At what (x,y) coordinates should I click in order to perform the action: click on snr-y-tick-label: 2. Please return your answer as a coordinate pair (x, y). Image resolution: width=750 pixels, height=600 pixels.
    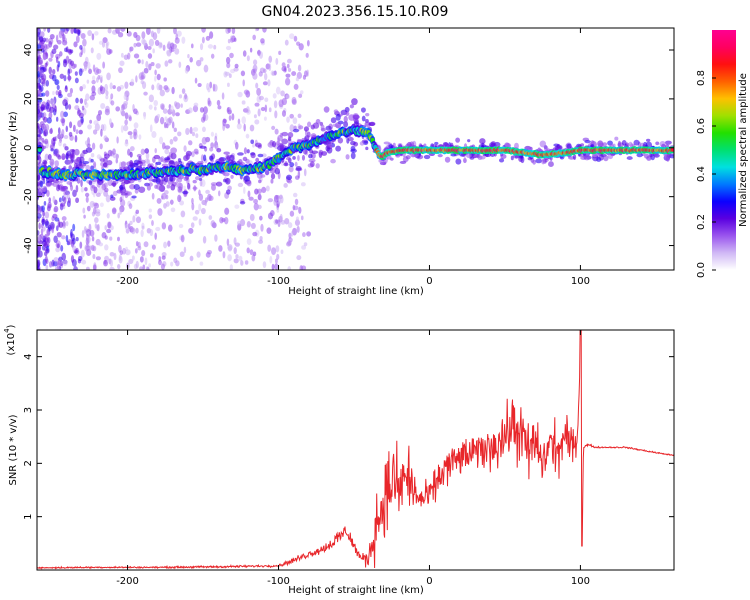
    Looking at the image, I should click on (28, 463).